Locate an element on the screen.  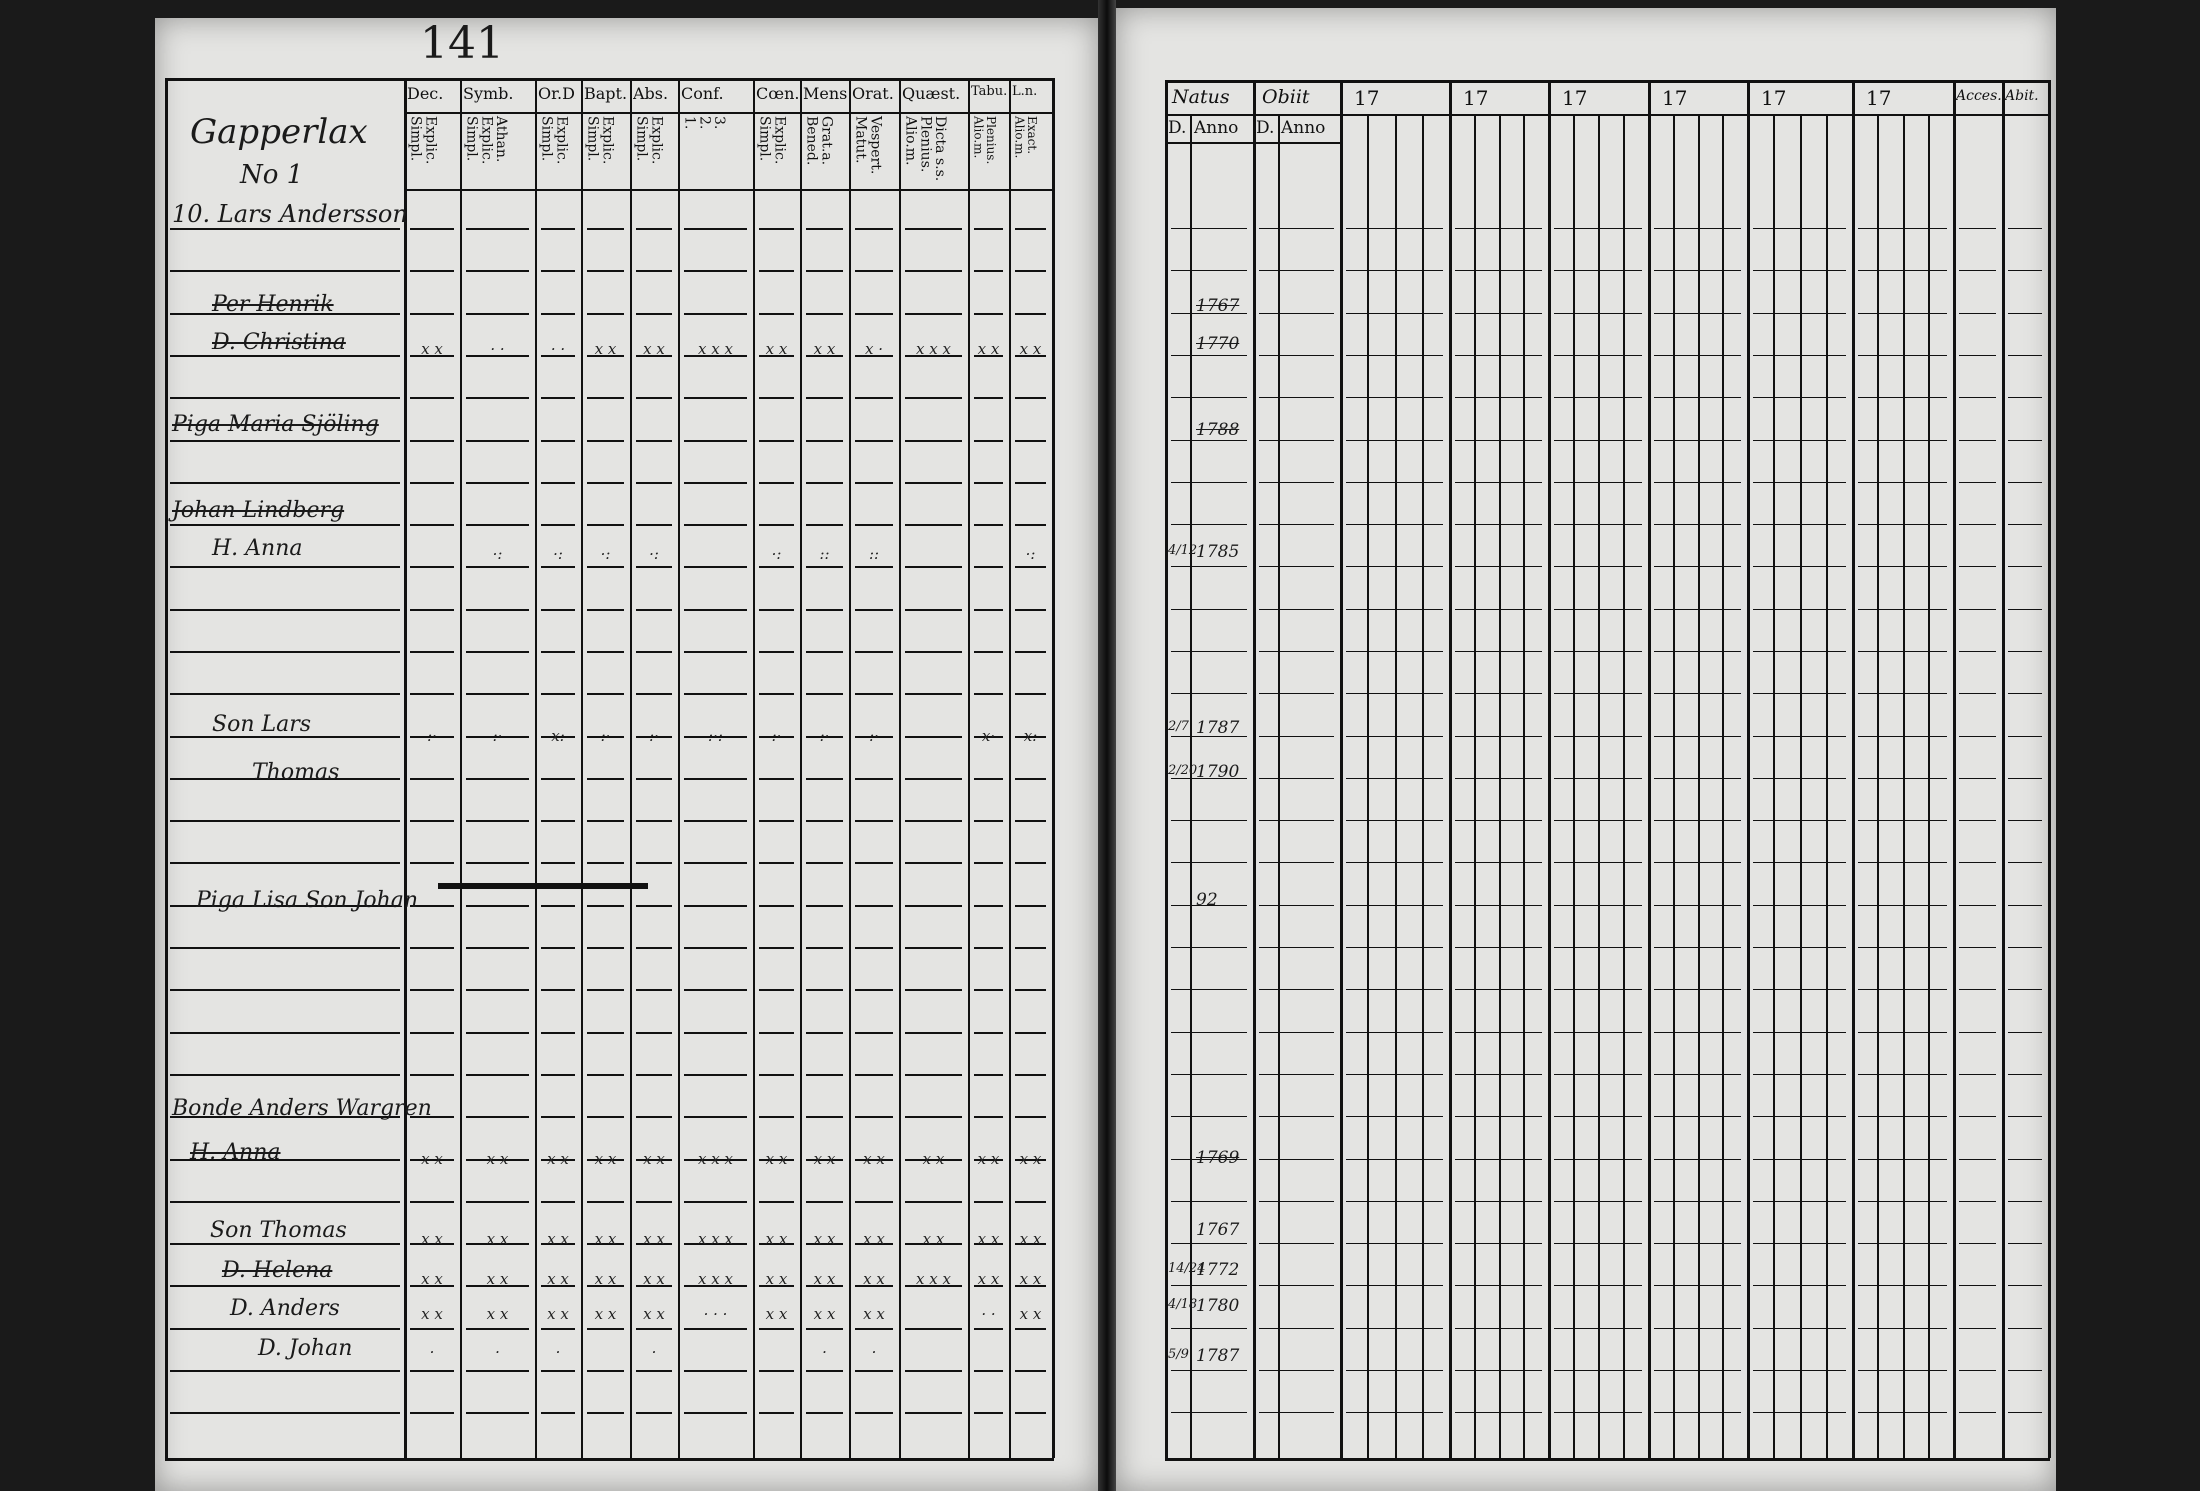
column-subheader: Explic. Simpl. is located at coordinates (649, 140).